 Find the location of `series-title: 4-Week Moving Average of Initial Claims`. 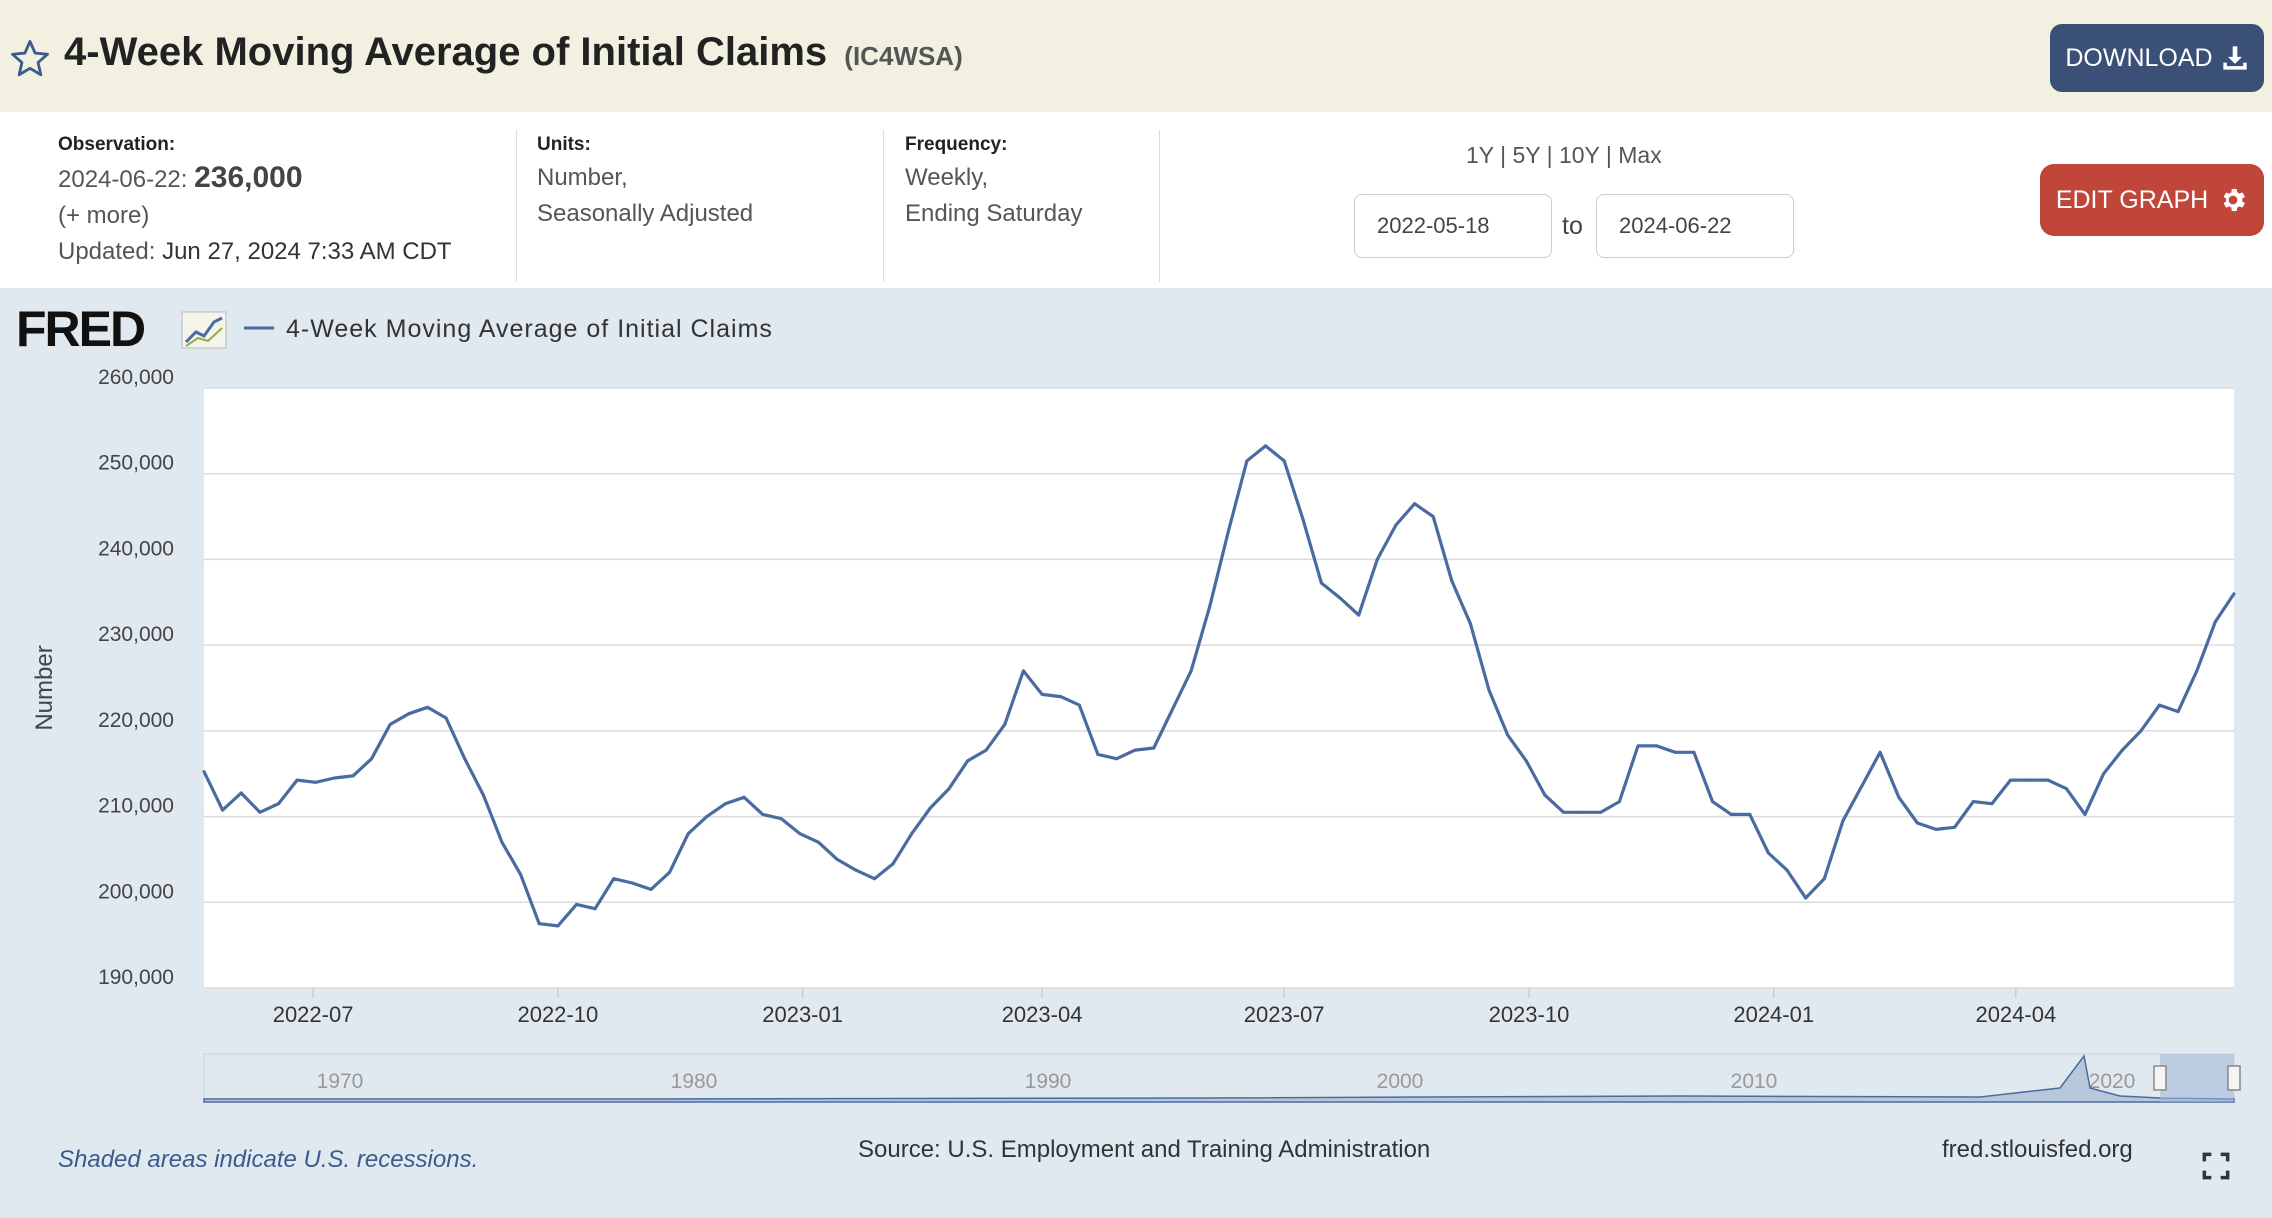

series-title: 4-Week Moving Average of Initial Claims is located at coordinates (446, 52).